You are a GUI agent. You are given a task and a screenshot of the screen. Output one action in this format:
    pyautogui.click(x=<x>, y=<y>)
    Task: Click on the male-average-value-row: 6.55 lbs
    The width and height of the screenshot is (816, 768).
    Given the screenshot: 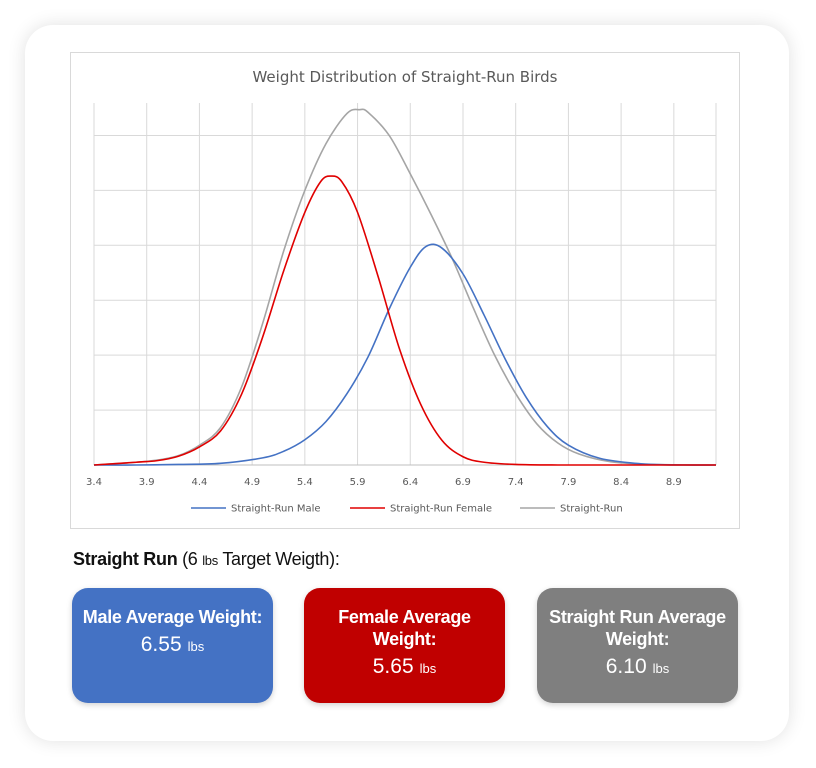 What is the action you would take?
    pyautogui.click(x=172, y=645)
    